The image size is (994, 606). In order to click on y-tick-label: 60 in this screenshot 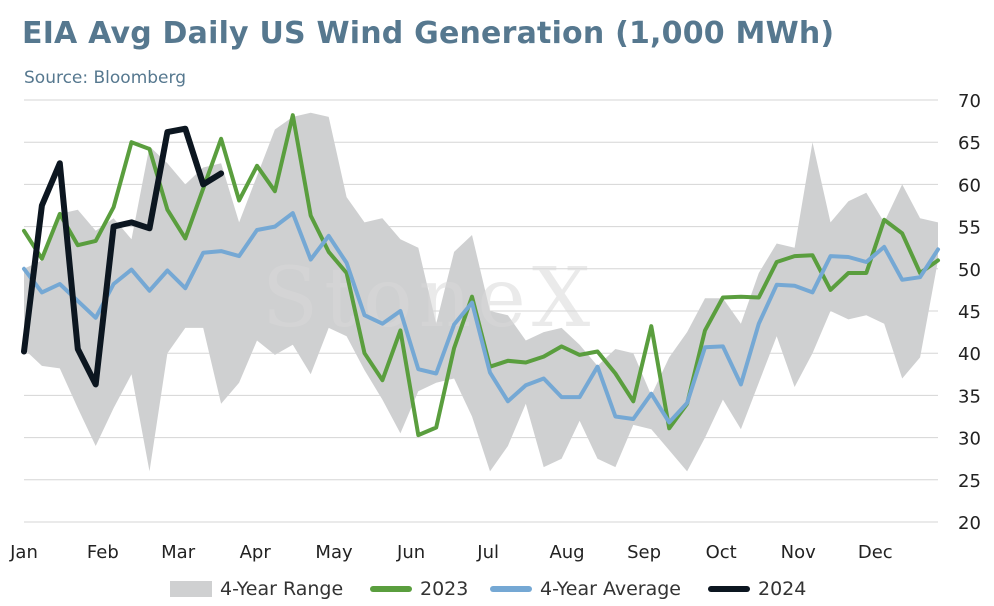, I will do `click(969, 185)`.